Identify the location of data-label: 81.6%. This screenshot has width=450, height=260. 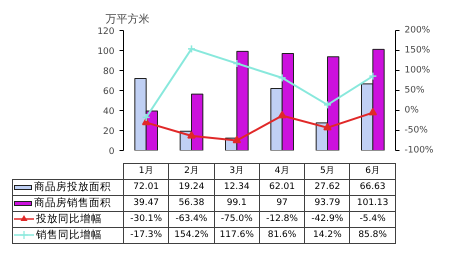
(282, 236).